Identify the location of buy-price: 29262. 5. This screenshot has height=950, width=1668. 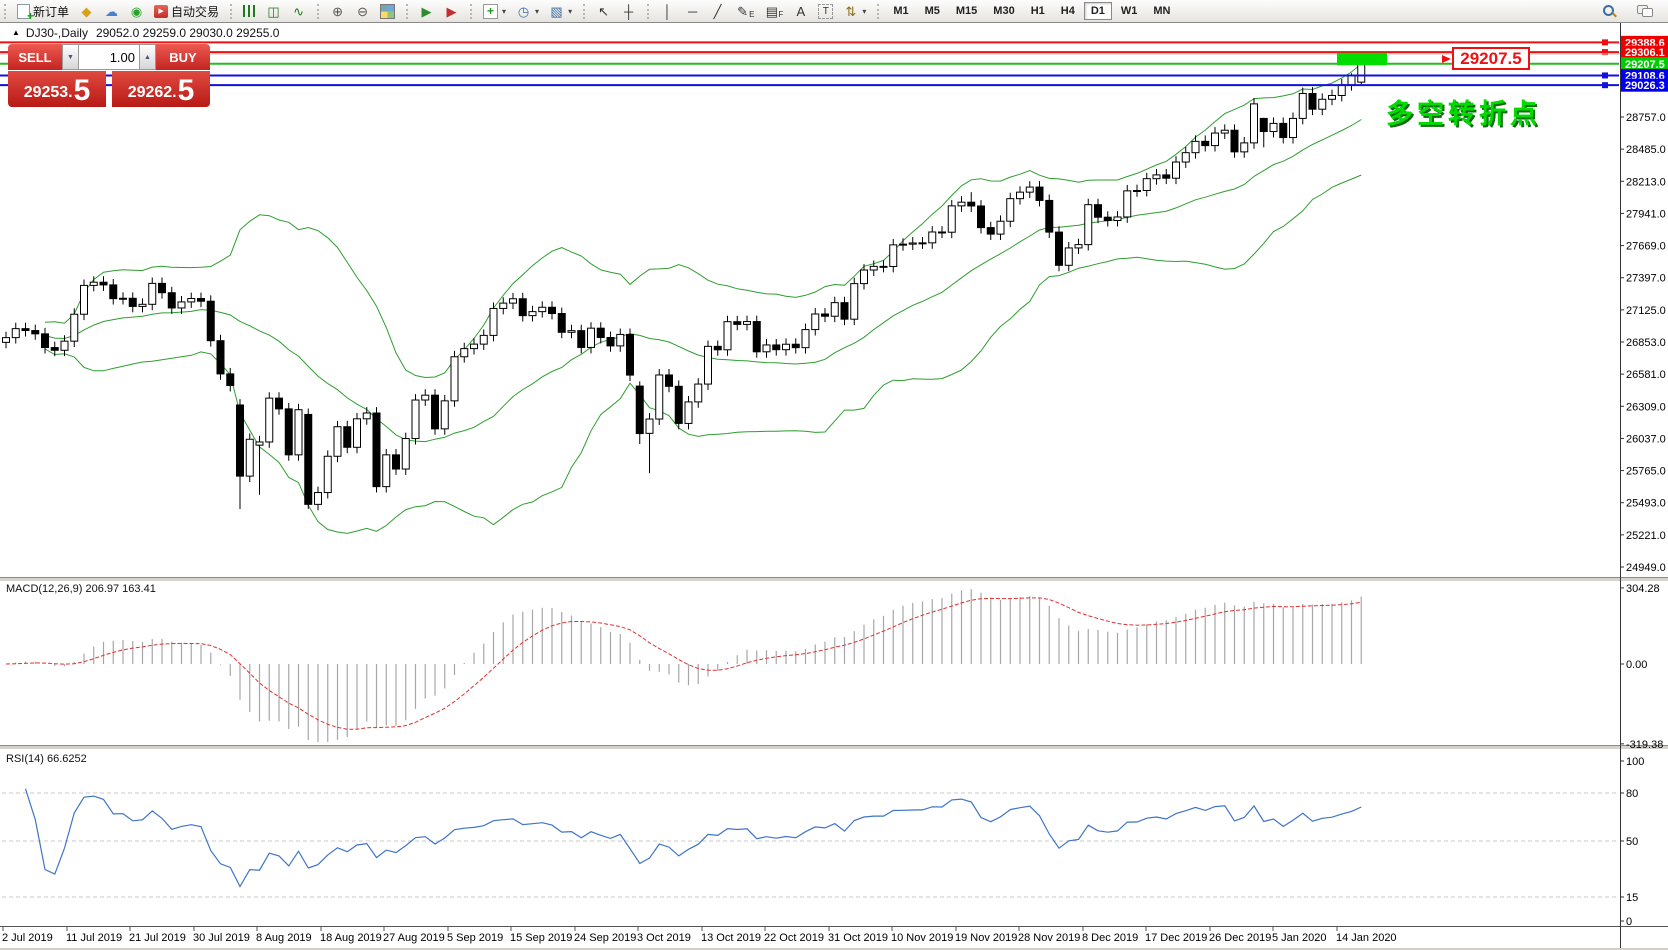
(161, 89).